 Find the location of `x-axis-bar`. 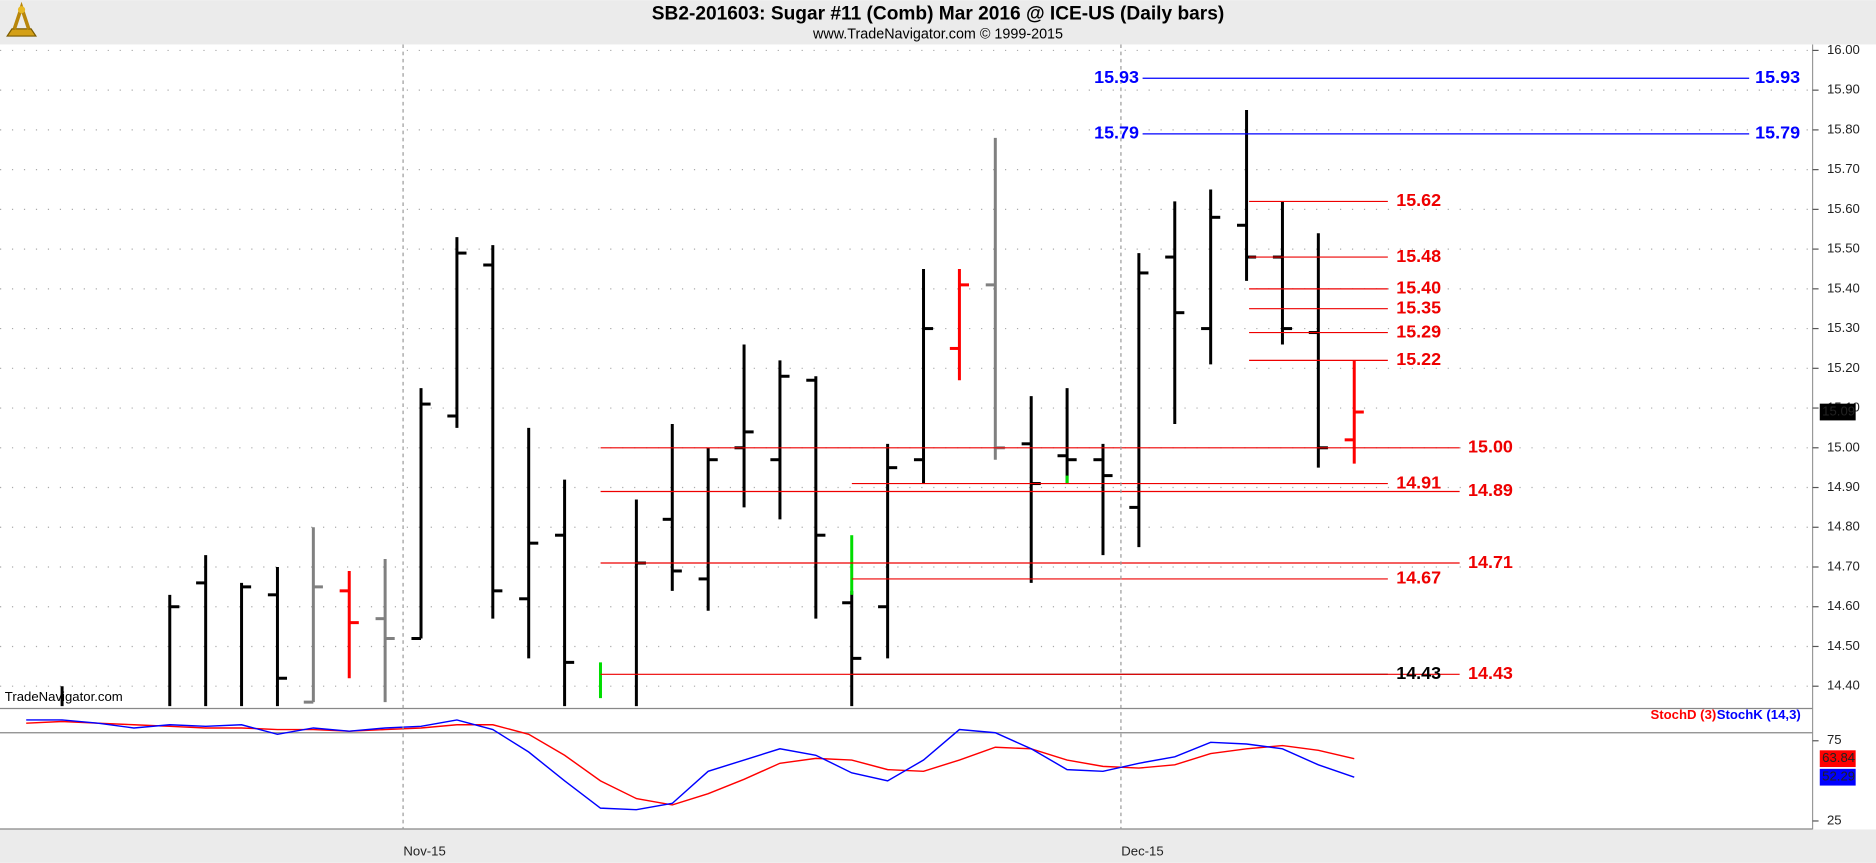

x-axis-bar is located at coordinates (938, 846).